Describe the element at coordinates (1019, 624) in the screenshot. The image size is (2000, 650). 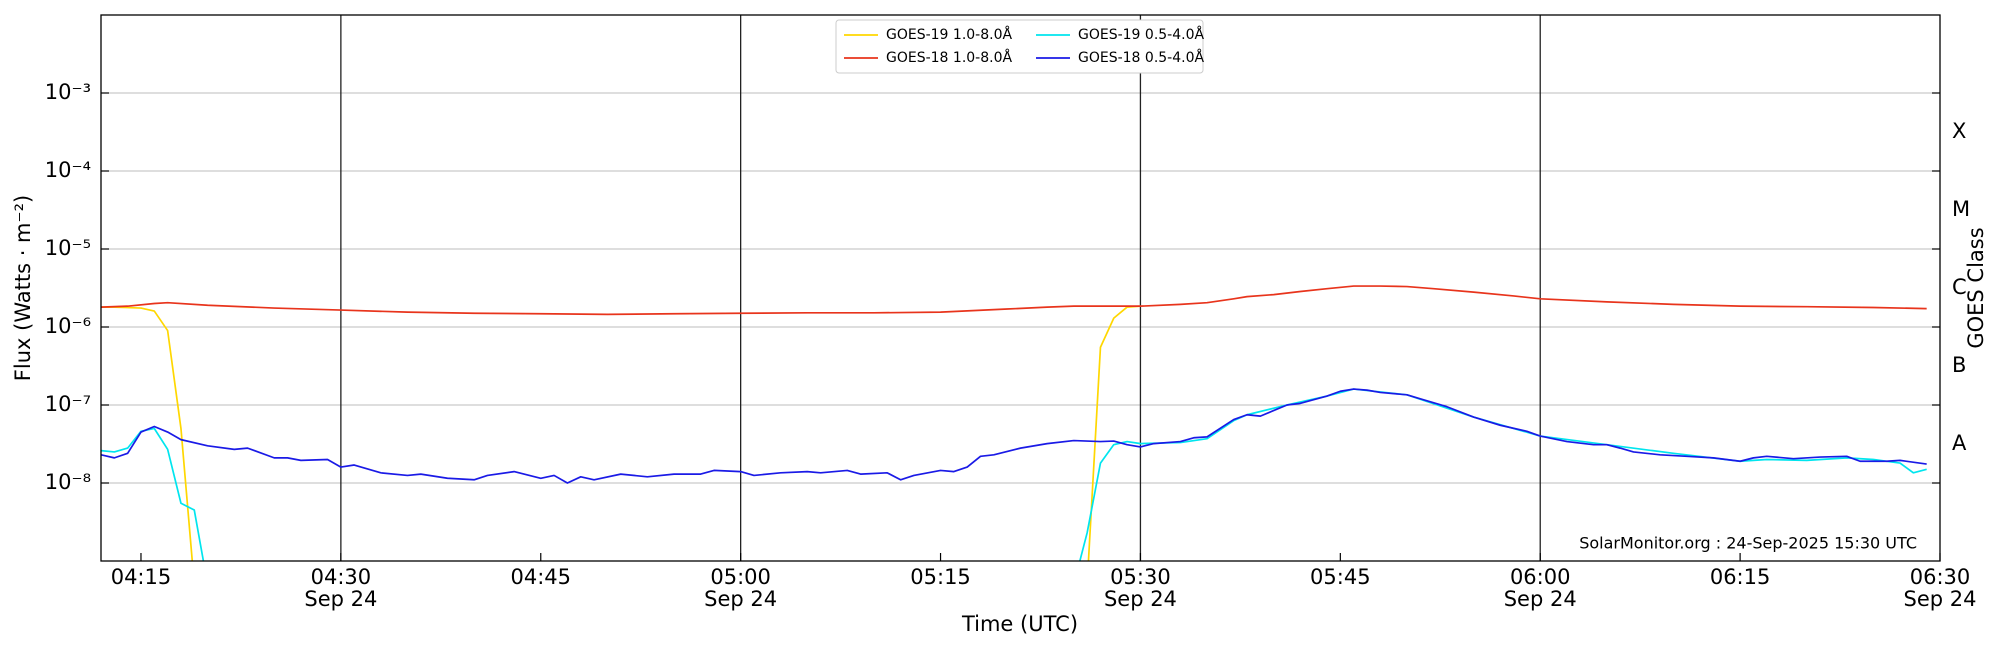
I see `x-axis-label: Time (UTC)` at that location.